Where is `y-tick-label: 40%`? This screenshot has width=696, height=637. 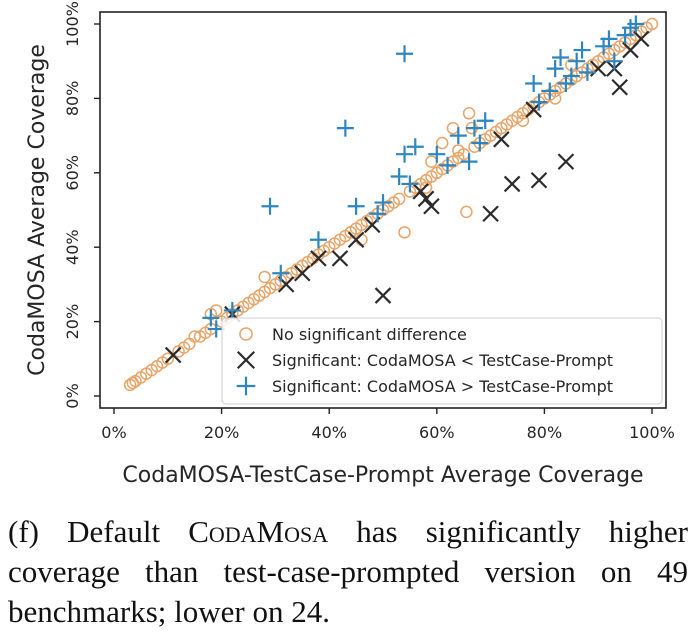 y-tick-label: 40% is located at coordinates (72, 247).